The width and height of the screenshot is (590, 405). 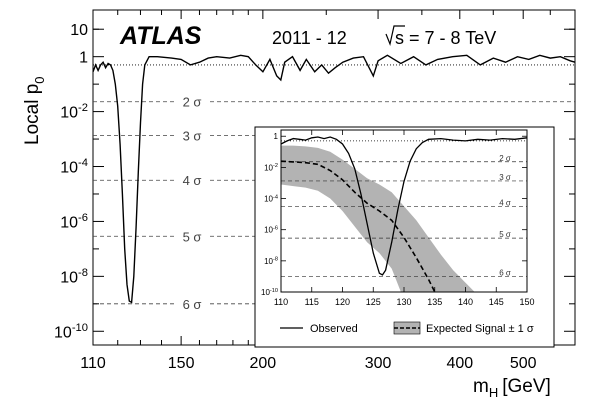 I want to click on energy-rest: = 7 - 8 TeV, so click(x=452, y=38).